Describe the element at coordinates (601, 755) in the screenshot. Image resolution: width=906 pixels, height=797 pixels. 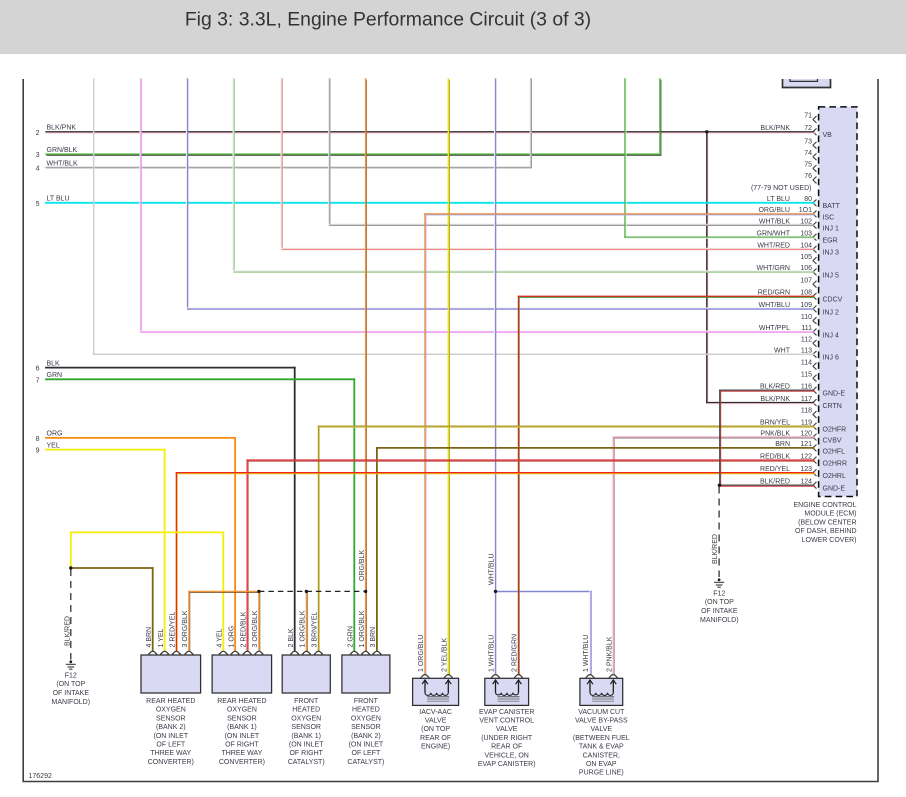
I see `svg-text: CANISTER,` at that location.